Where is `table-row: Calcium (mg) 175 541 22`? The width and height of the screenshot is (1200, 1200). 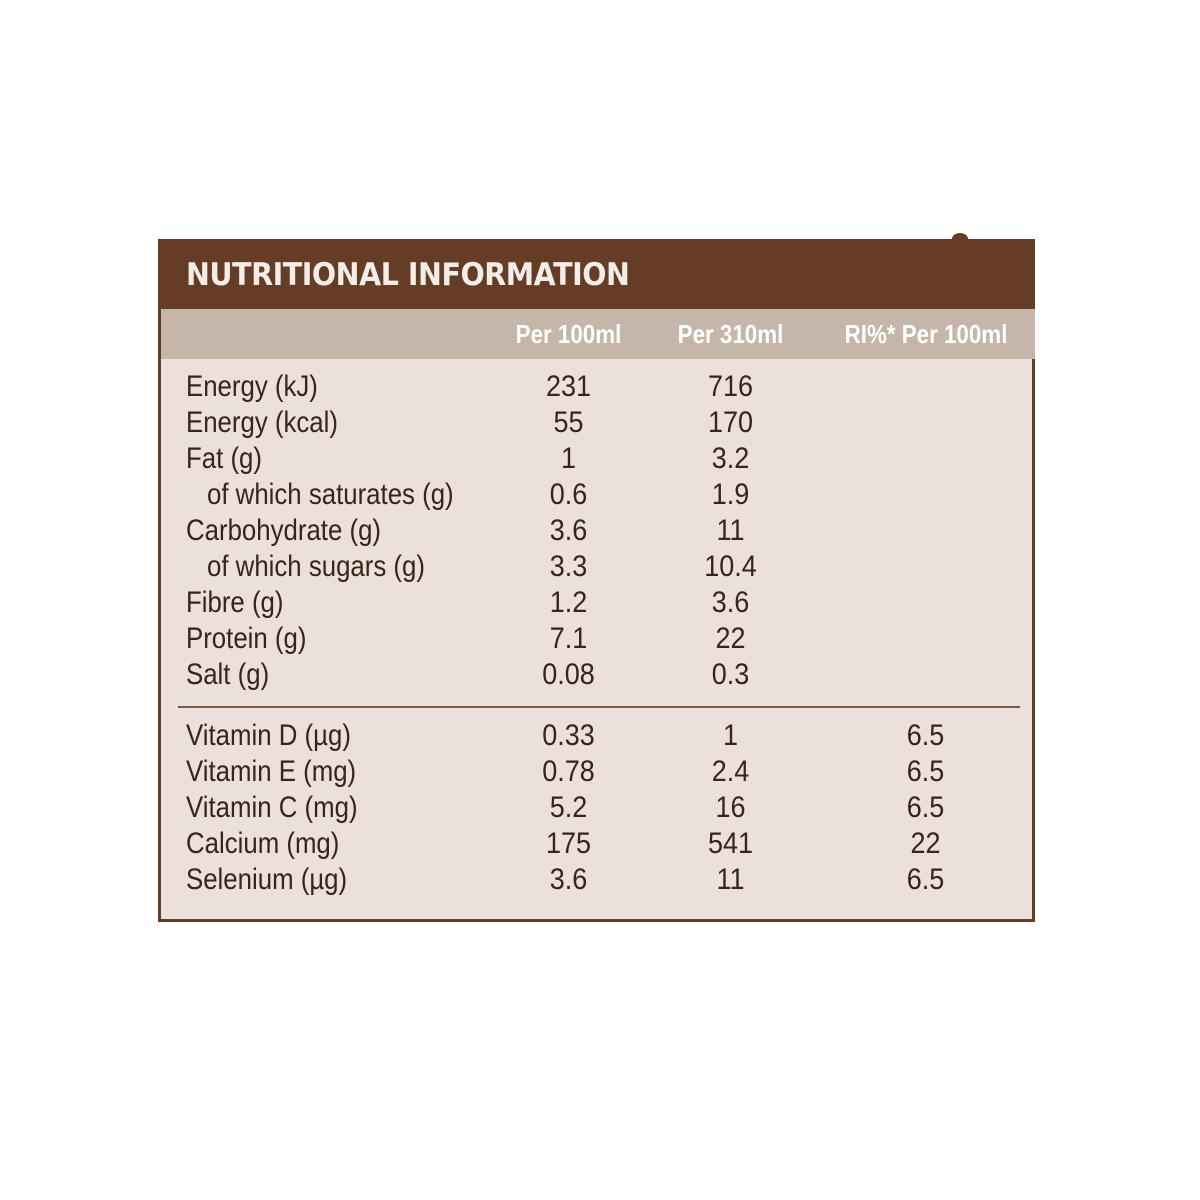 table-row: Calcium (mg) 175 541 22 is located at coordinates (598, 844).